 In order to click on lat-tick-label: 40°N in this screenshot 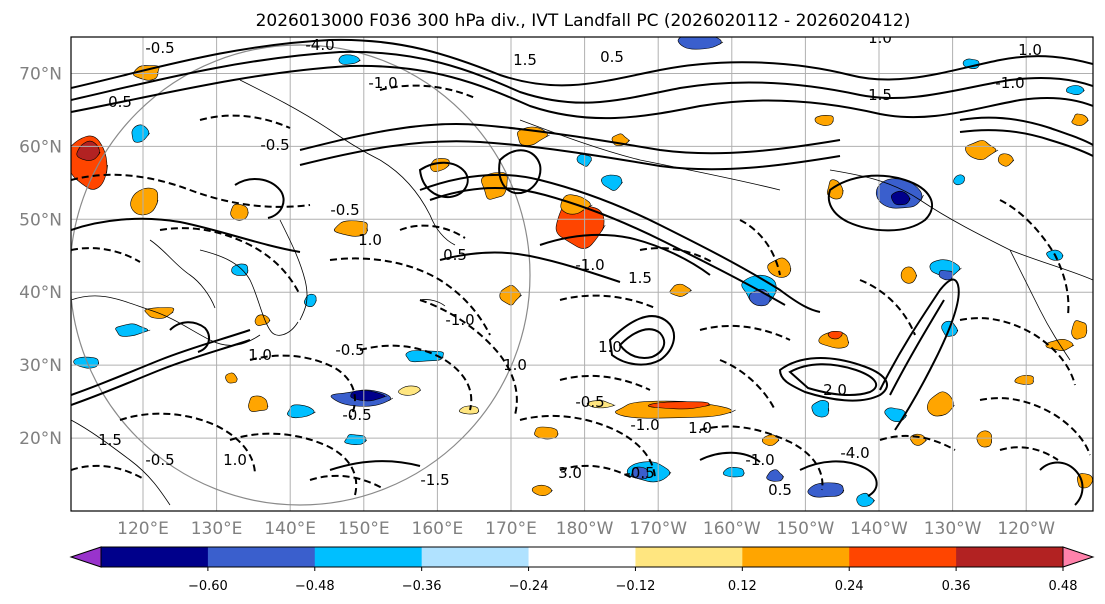, I will do `click(40, 293)`.